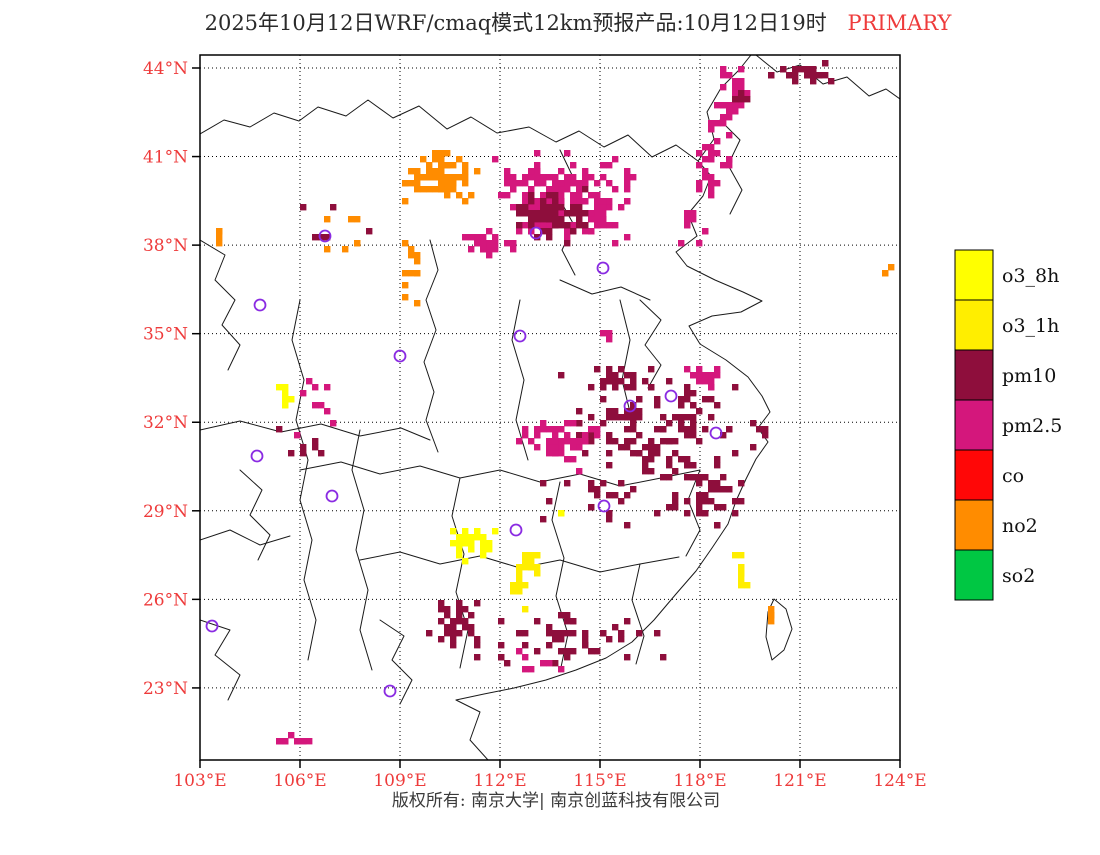 Image resolution: width=1100 pixels, height=855 pixels. What do you see at coordinates (974, 525) in the screenshot?
I see `legend-swatch-no2` at bounding box center [974, 525].